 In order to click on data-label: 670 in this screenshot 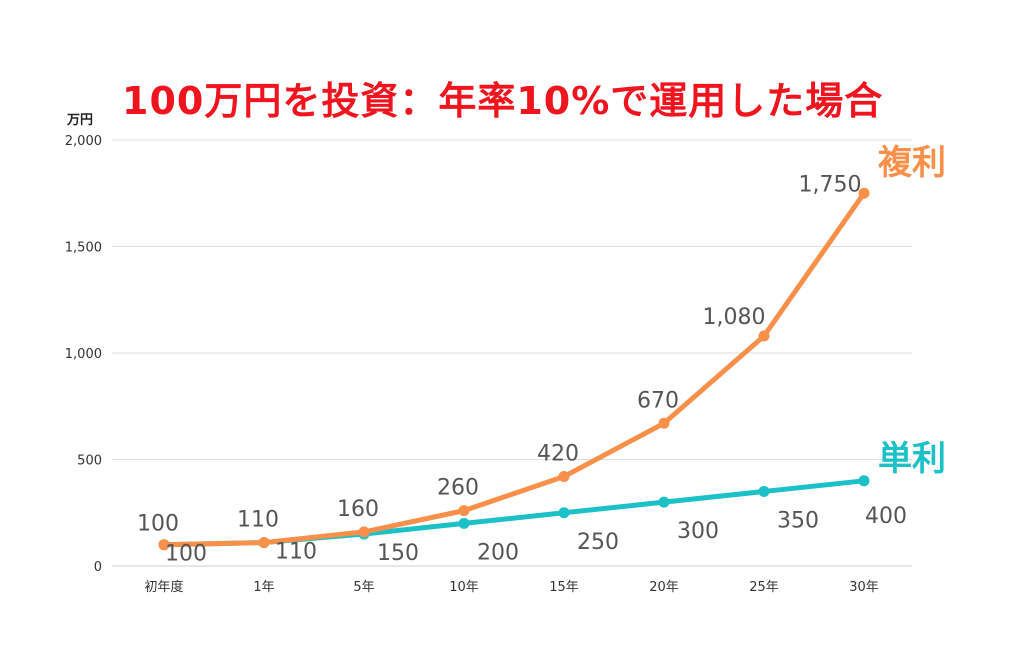, I will do `click(658, 400)`.